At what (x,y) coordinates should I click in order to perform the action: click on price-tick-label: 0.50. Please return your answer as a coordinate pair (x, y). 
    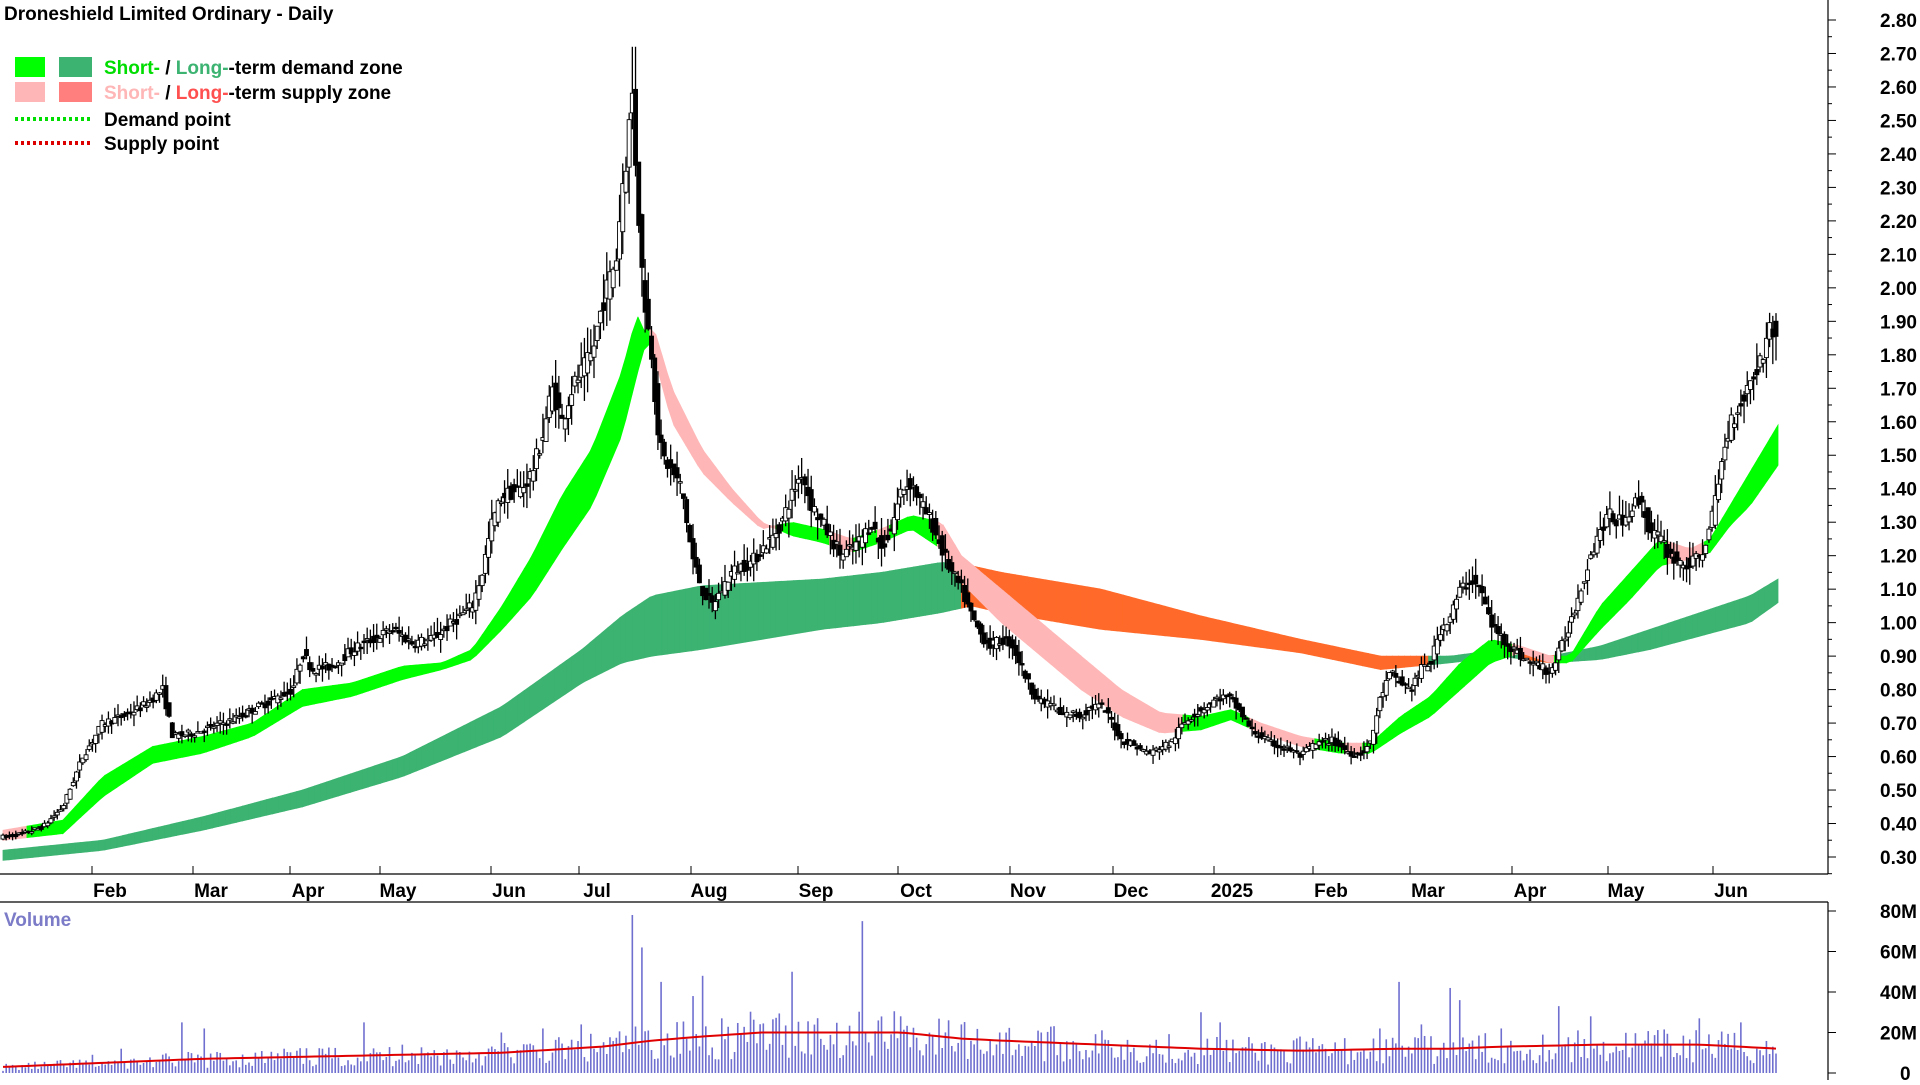
    Looking at the image, I should click on (1898, 791).